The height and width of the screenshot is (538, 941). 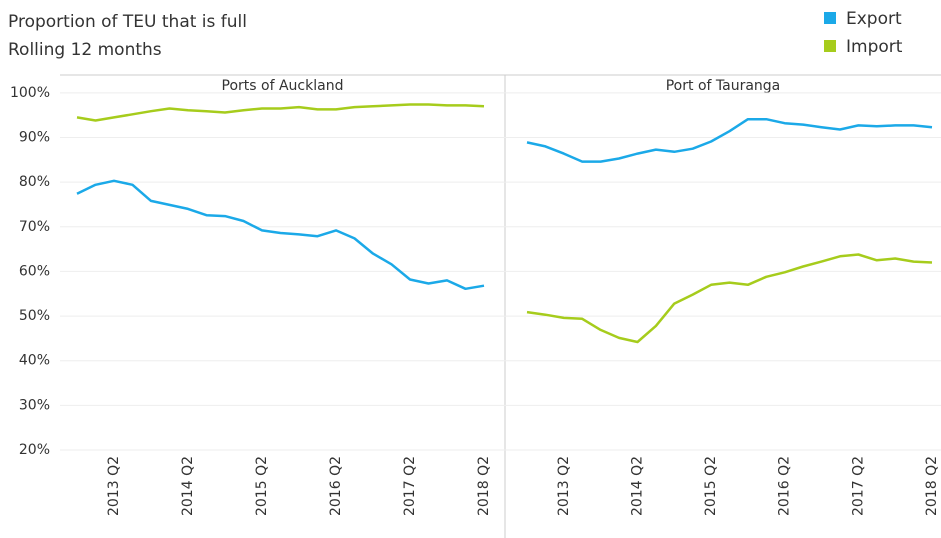 What do you see at coordinates (34, 405) in the screenshot?
I see `y-tick-label: 30%` at bounding box center [34, 405].